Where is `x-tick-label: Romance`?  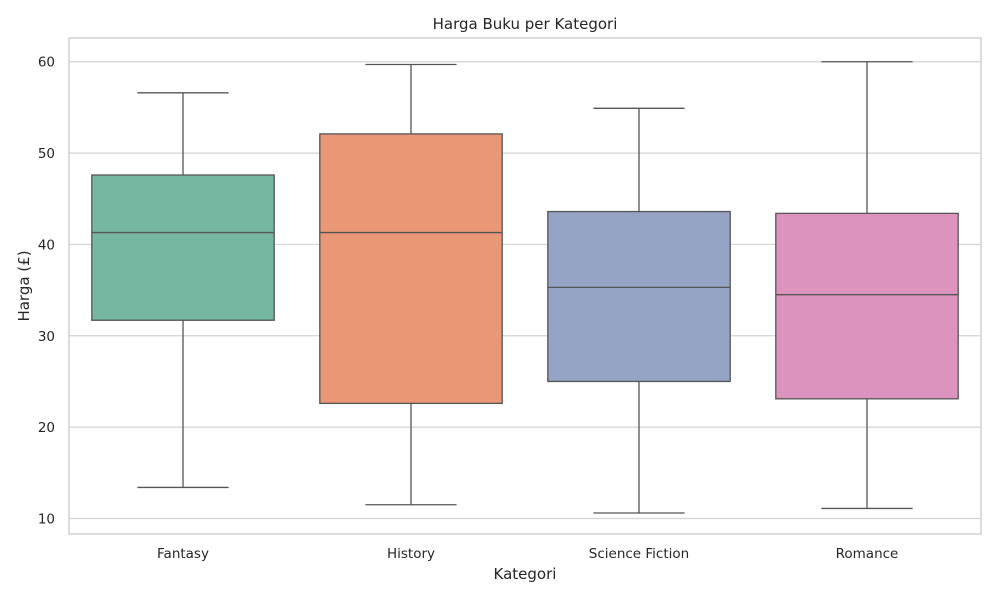
x-tick-label: Romance is located at coordinates (867, 554).